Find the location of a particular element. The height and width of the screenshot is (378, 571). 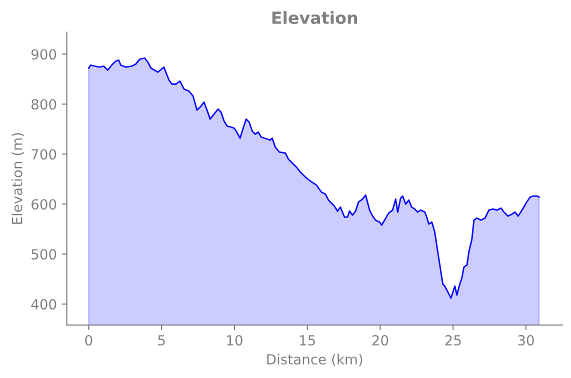

x-tick-label: 20 is located at coordinates (380, 340).